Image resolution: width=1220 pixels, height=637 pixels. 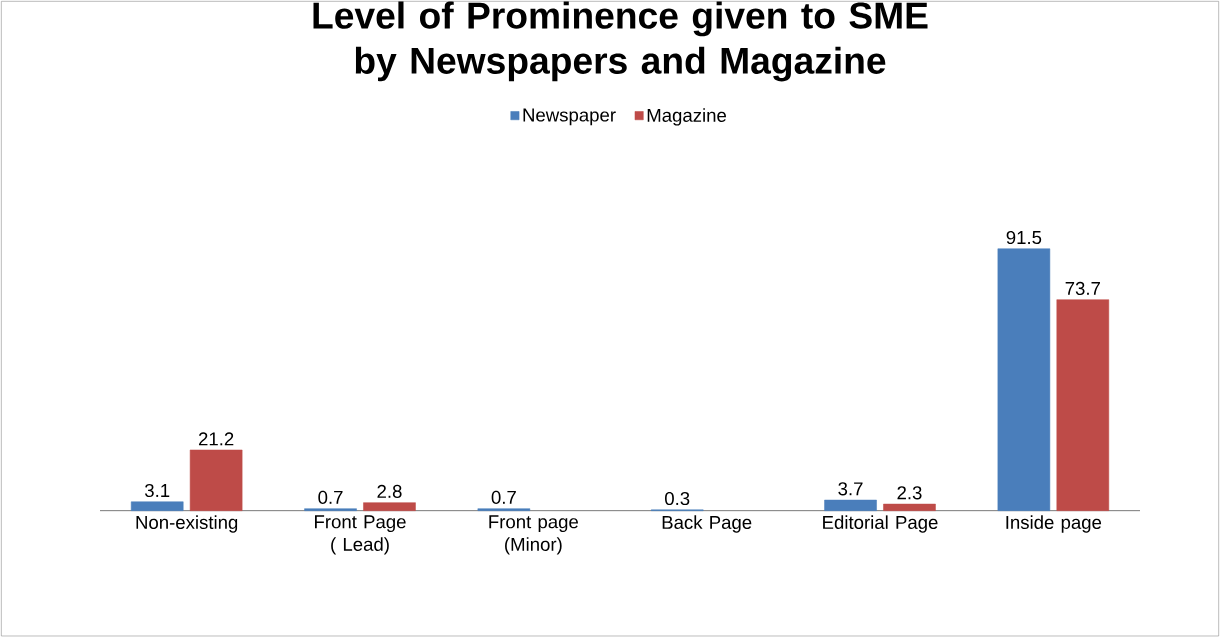 What do you see at coordinates (389, 491) in the screenshot?
I see `data-label: 2.8` at bounding box center [389, 491].